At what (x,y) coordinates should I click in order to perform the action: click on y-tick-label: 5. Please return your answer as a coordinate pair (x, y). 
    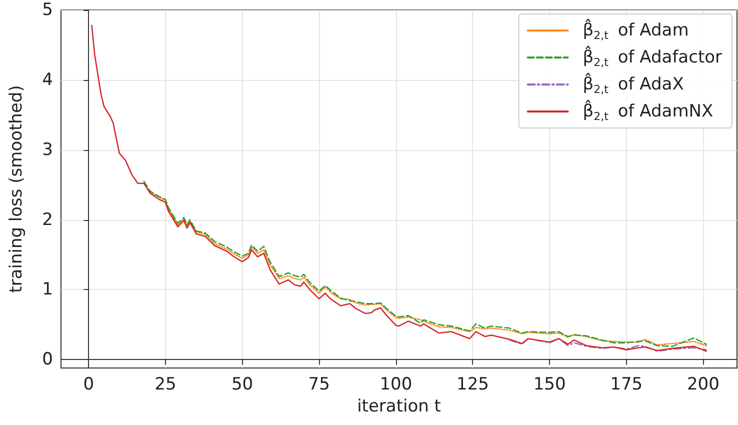
    Looking at the image, I should click on (47, 10).